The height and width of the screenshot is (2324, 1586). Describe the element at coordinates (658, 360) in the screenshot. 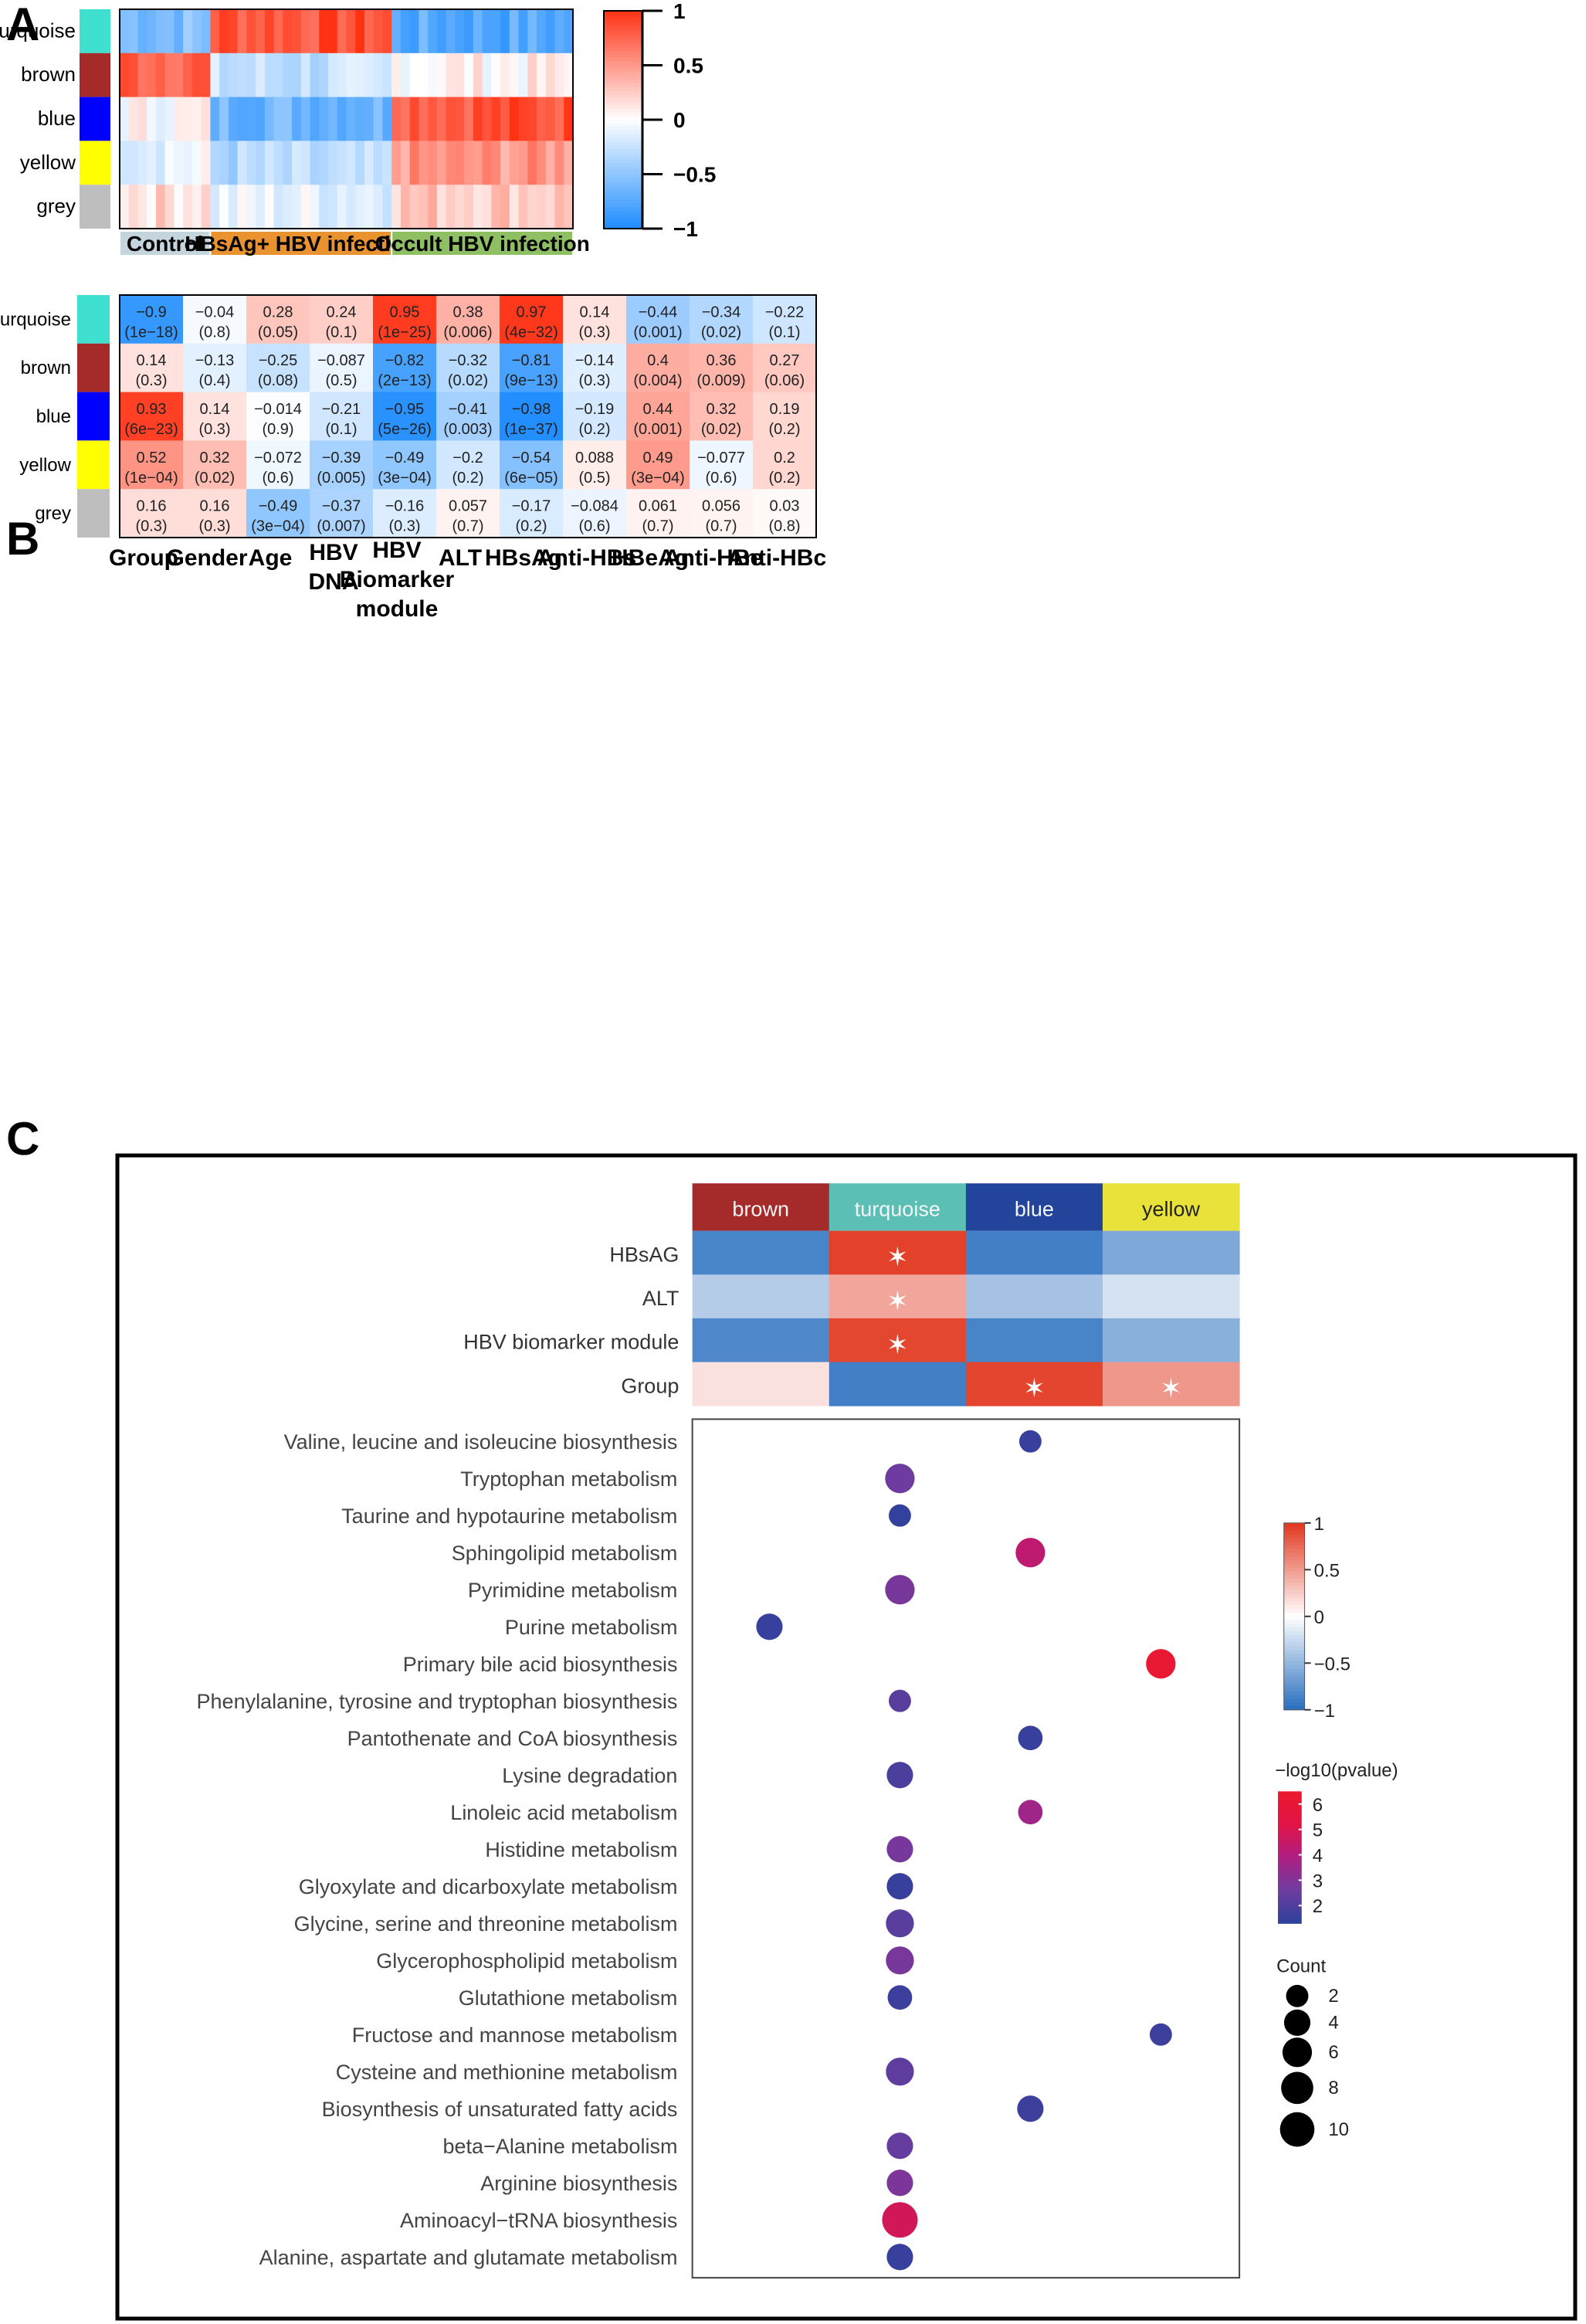

I see `correlation-value: 0.4` at that location.